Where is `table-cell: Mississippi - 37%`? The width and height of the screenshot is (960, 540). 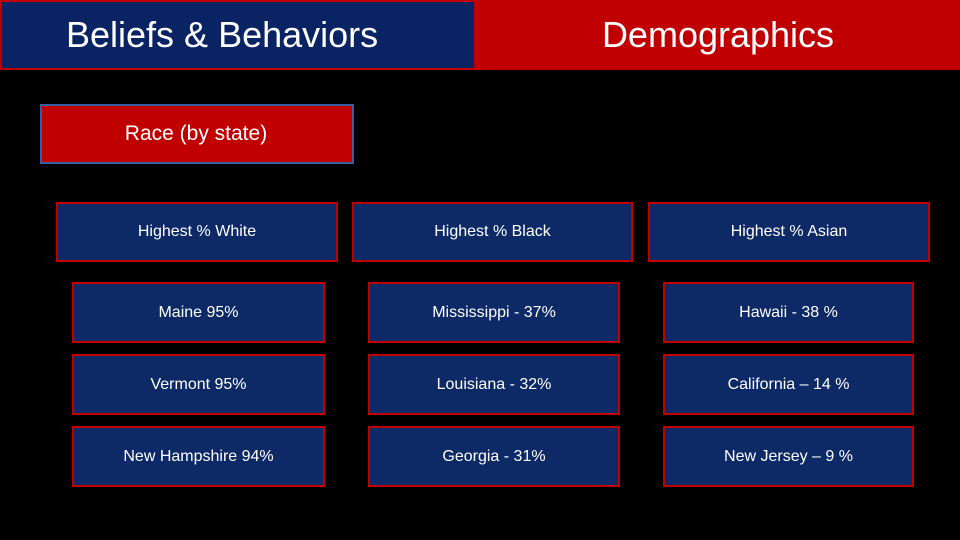 table-cell: Mississippi - 37% is located at coordinates (494, 312).